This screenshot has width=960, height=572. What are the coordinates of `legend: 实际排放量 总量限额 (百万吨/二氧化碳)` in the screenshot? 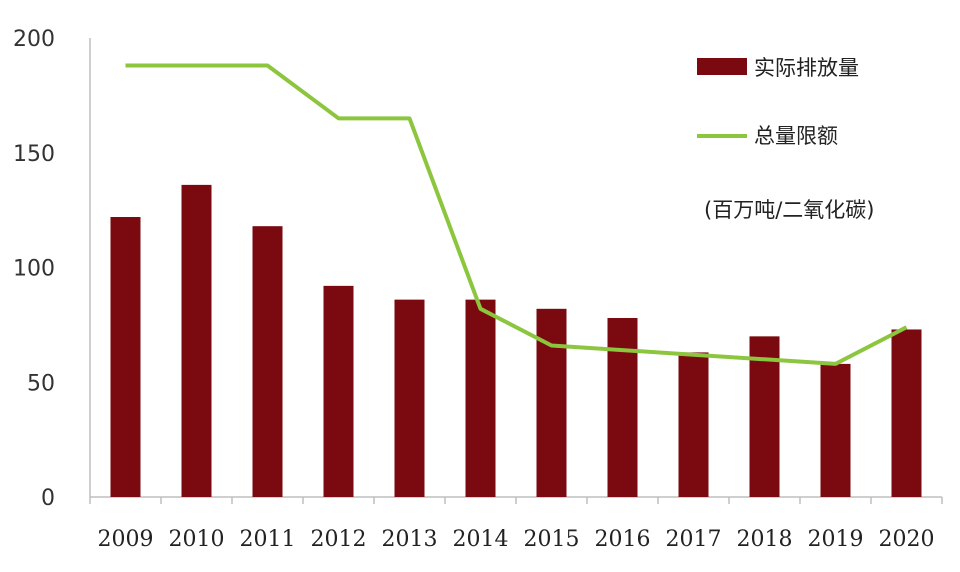 It's located at (785, 139).